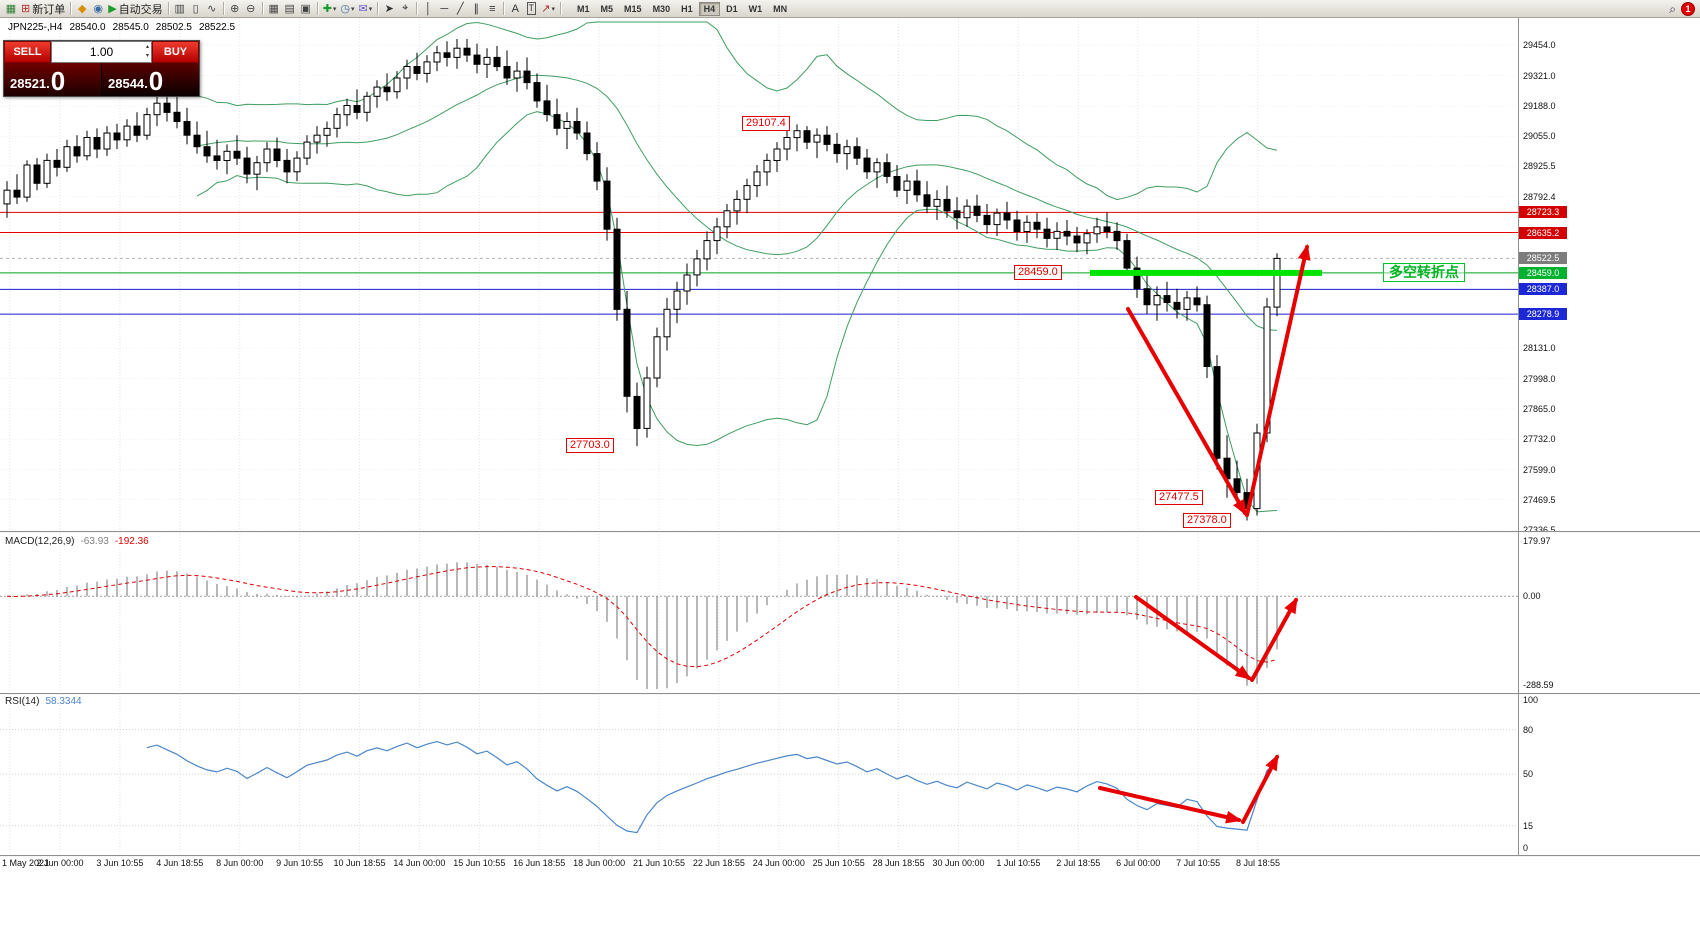 The height and width of the screenshot is (943, 1700). Describe the element at coordinates (147, 56) in the screenshot. I see `lot-decrease-button: ▾` at that location.